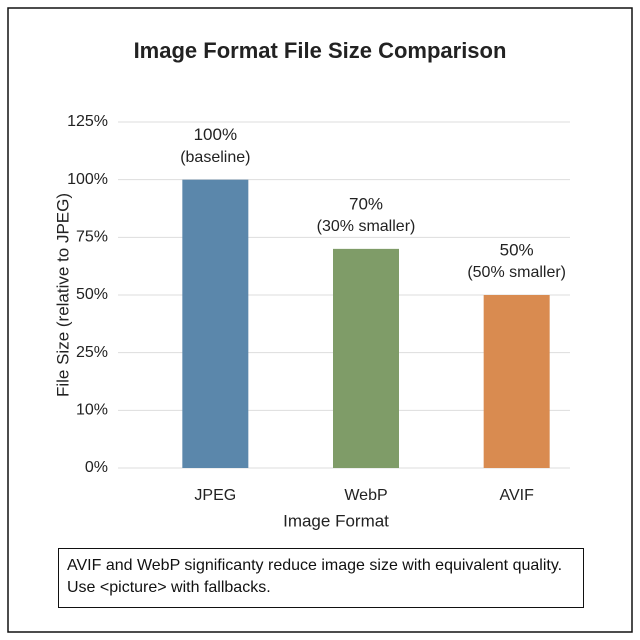 The height and width of the screenshot is (640, 640). I want to click on value-note: (50% smaller), so click(516, 272).